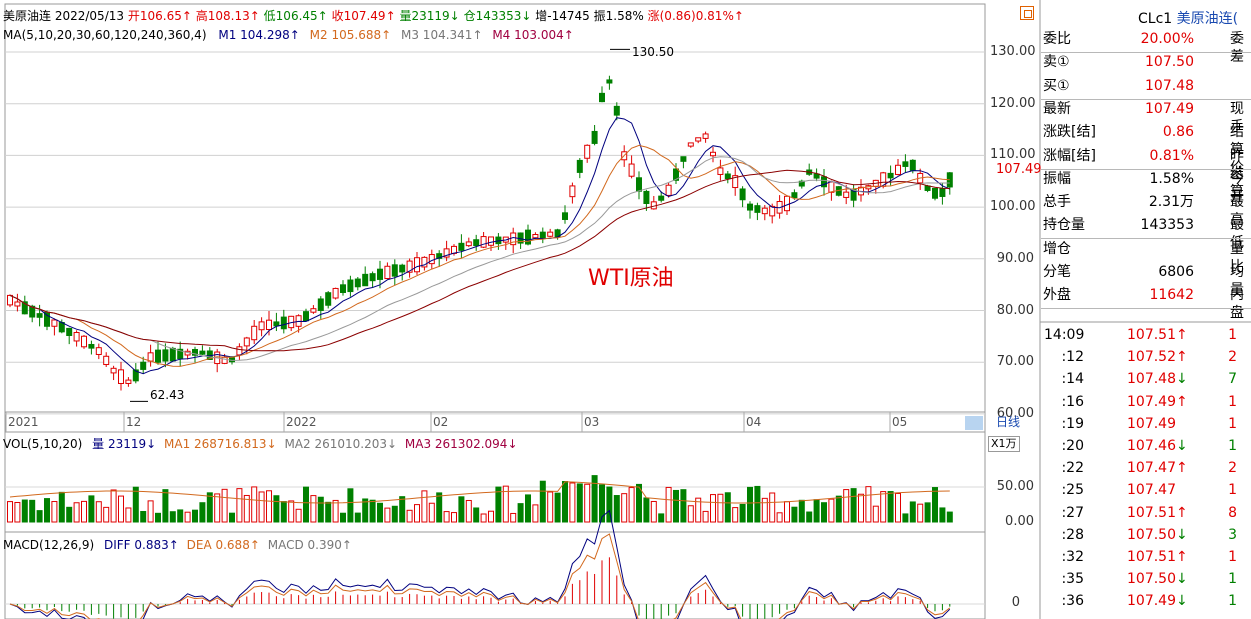  What do you see at coordinates (974, 423) in the screenshot?
I see `scroll-thumb` at bounding box center [974, 423].